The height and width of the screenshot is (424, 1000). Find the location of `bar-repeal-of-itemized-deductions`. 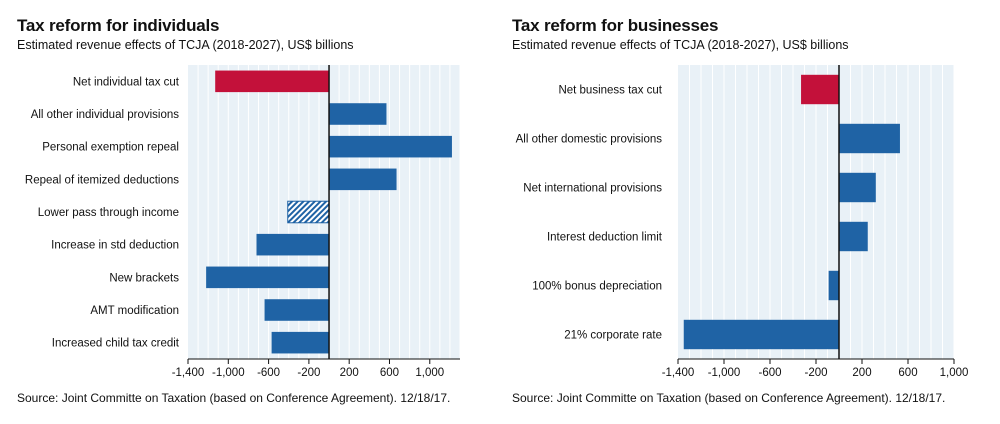

bar-repeal-of-itemized-deductions is located at coordinates (363, 179).